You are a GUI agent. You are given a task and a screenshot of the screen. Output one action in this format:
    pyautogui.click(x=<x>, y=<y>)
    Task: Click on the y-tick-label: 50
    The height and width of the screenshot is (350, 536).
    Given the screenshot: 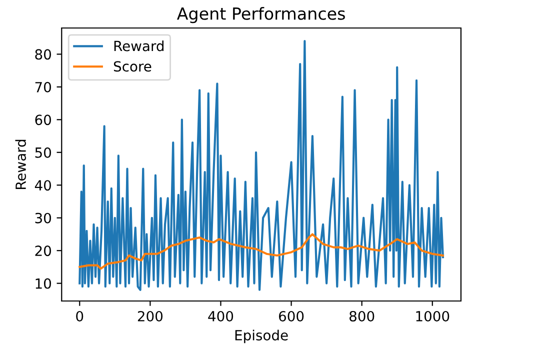 What is the action you would take?
    pyautogui.click(x=43, y=152)
    